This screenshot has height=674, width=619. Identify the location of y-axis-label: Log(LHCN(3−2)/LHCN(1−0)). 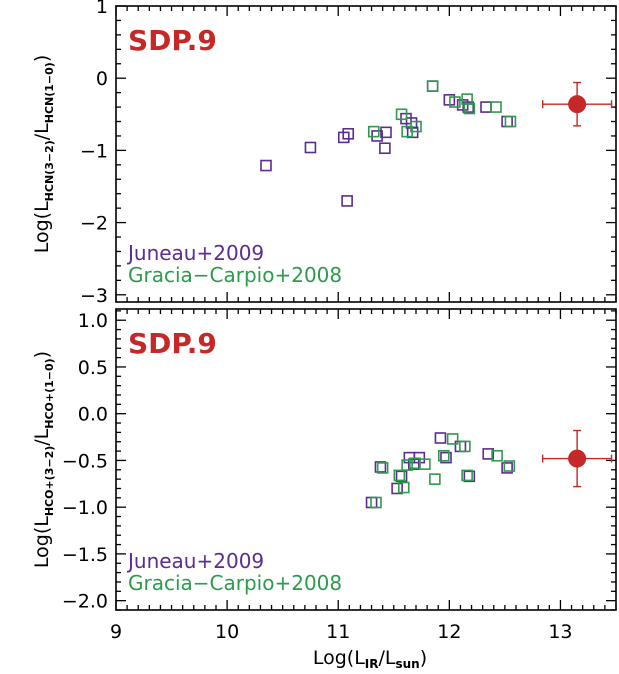
(43, 154).